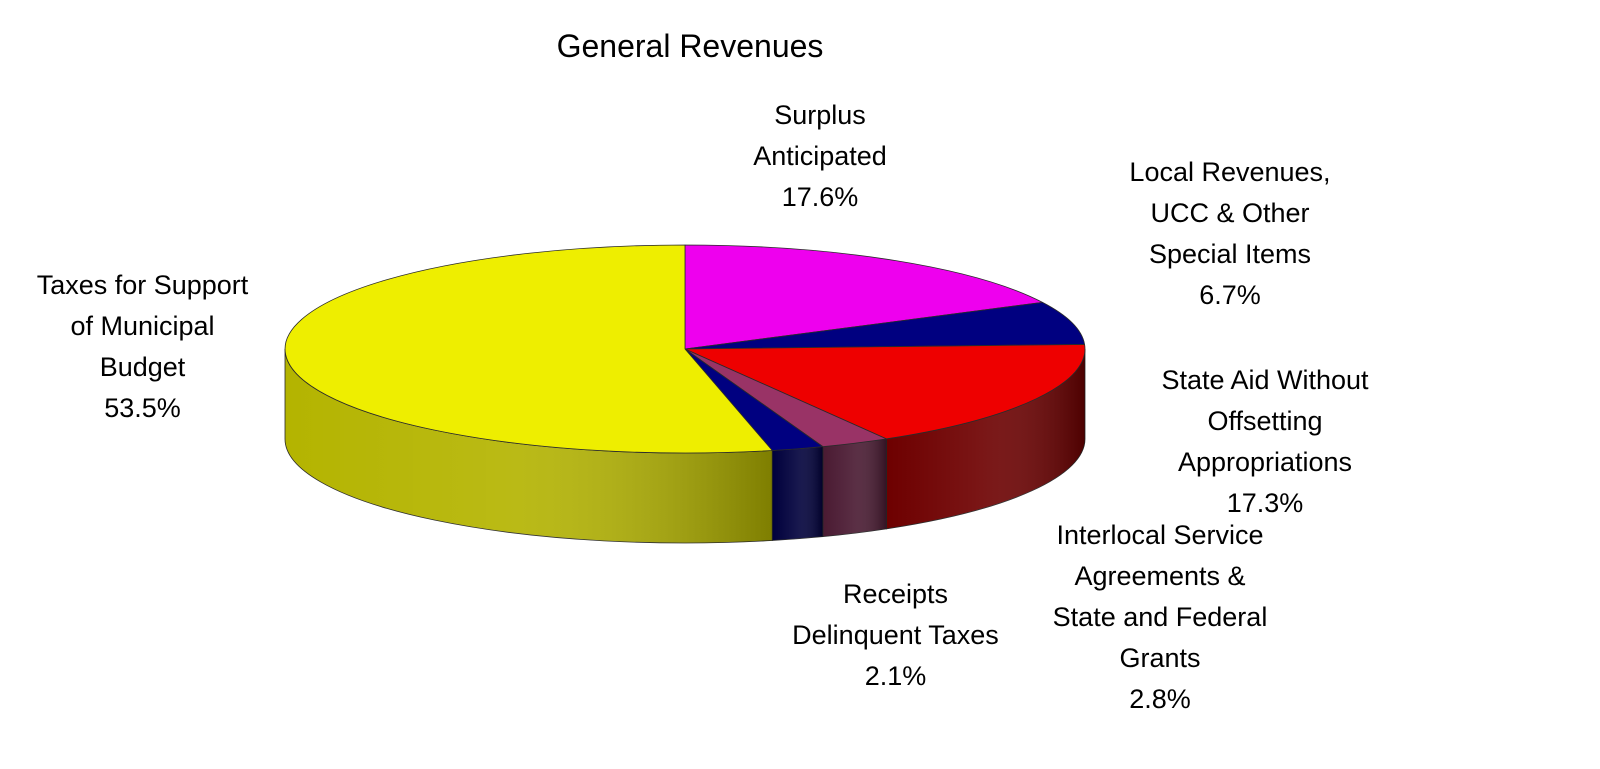  What do you see at coordinates (863, 297) in the screenshot?
I see `pie-slice-surplus` at bounding box center [863, 297].